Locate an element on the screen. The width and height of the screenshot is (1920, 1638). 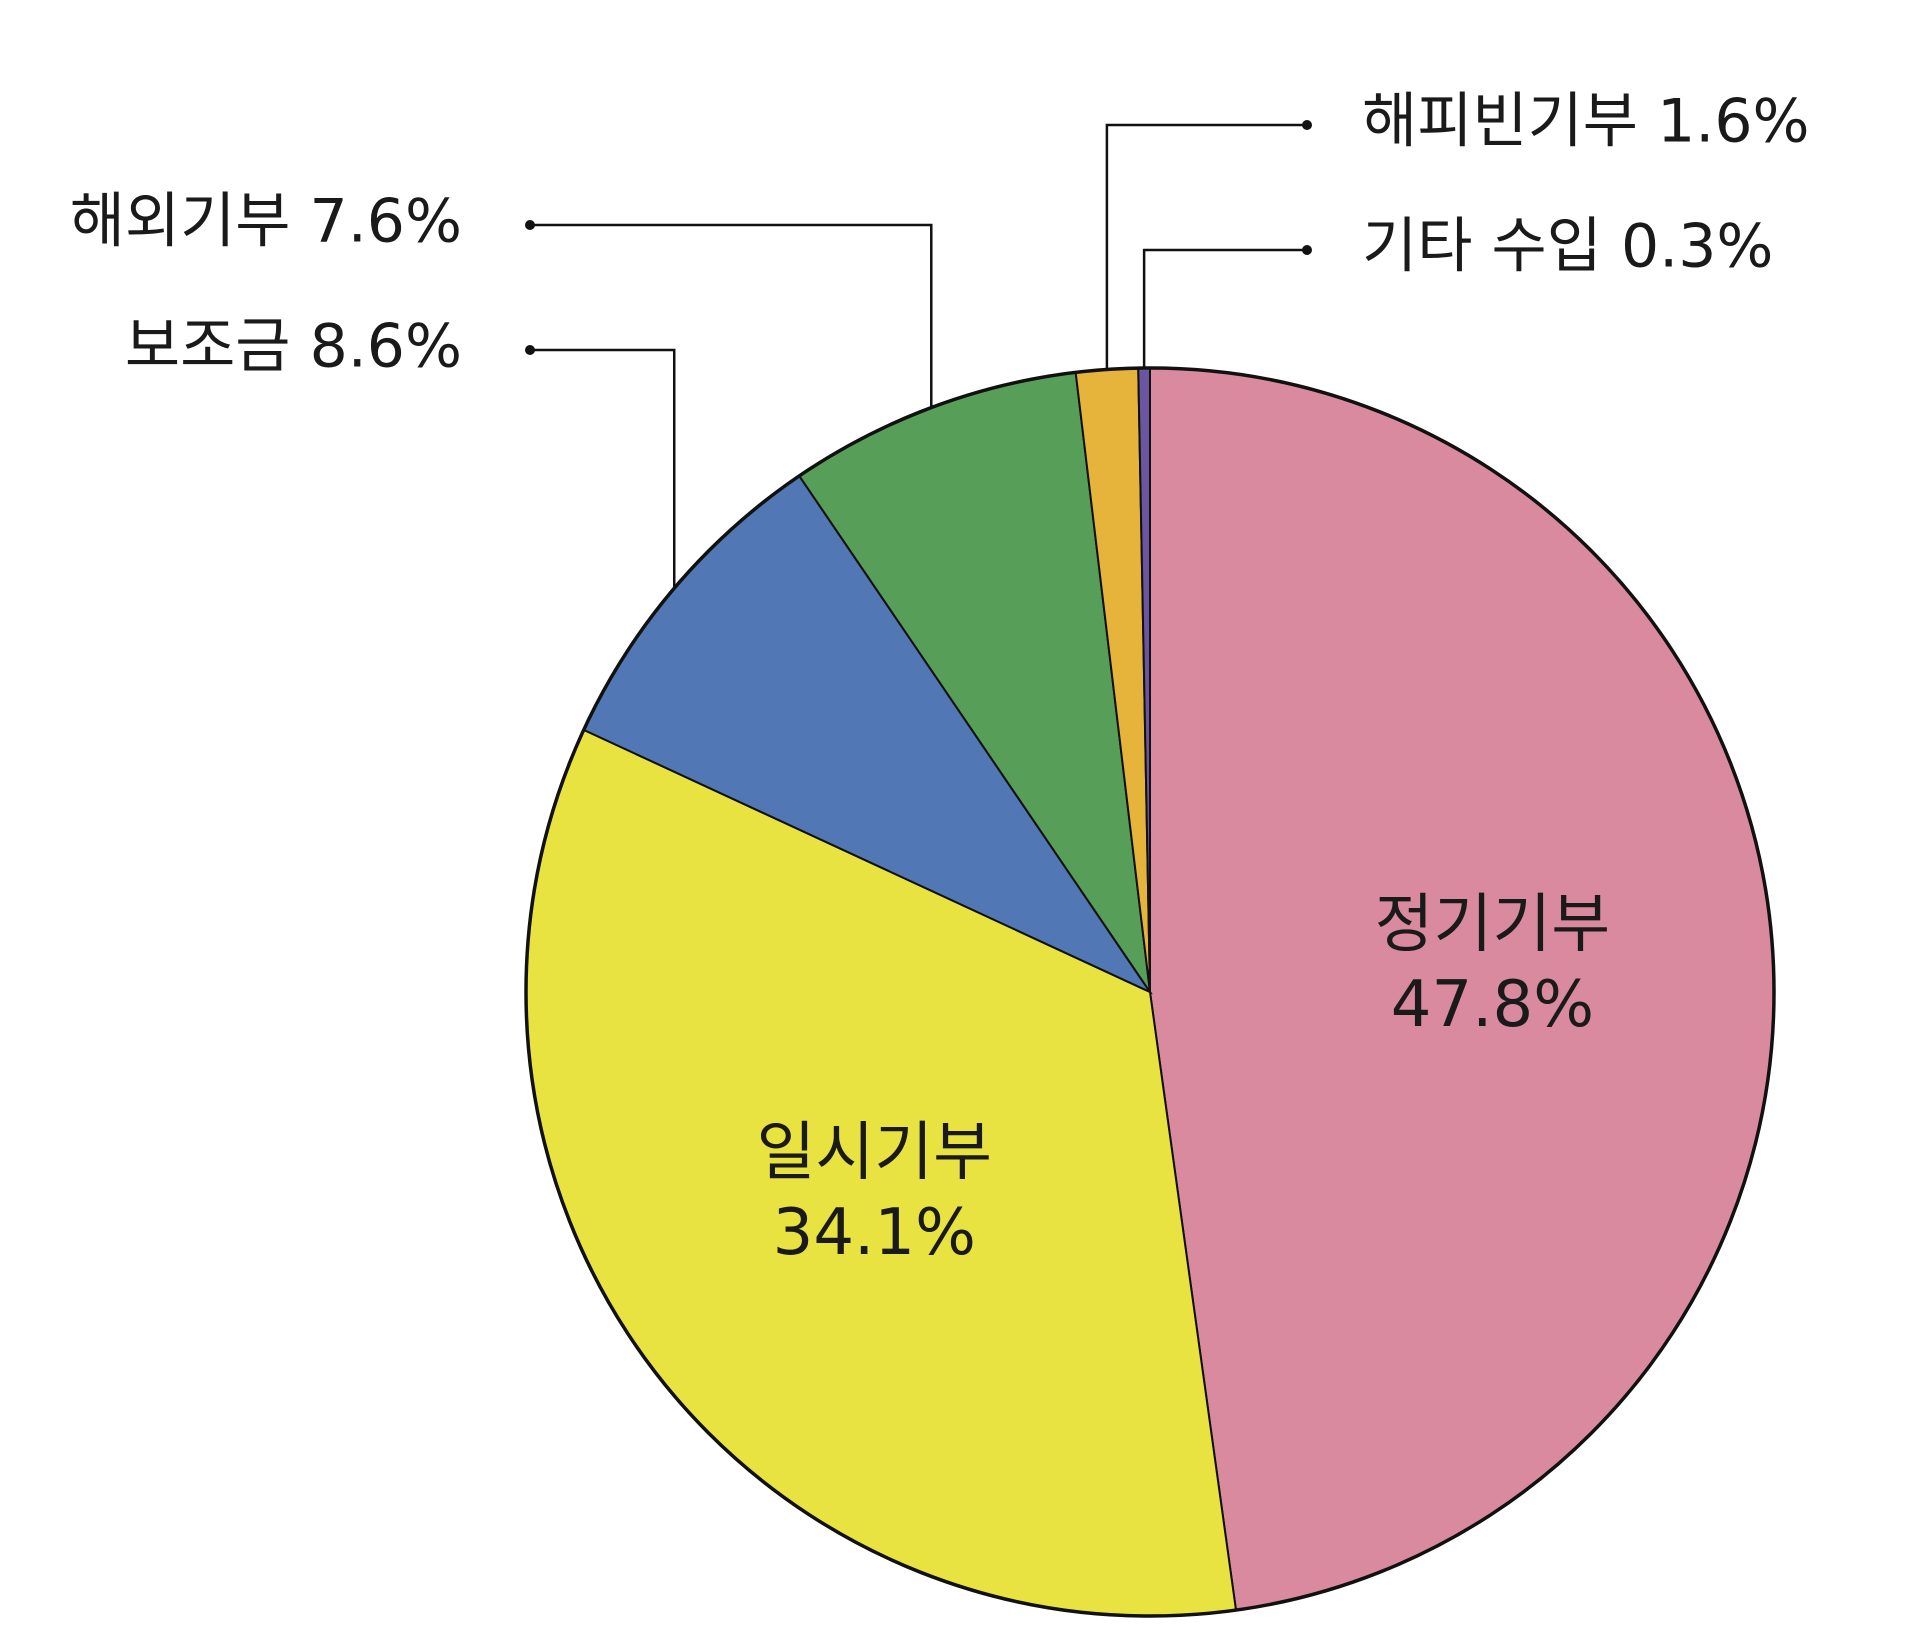
leader-line-3-dot is located at coordinates (530, 225).